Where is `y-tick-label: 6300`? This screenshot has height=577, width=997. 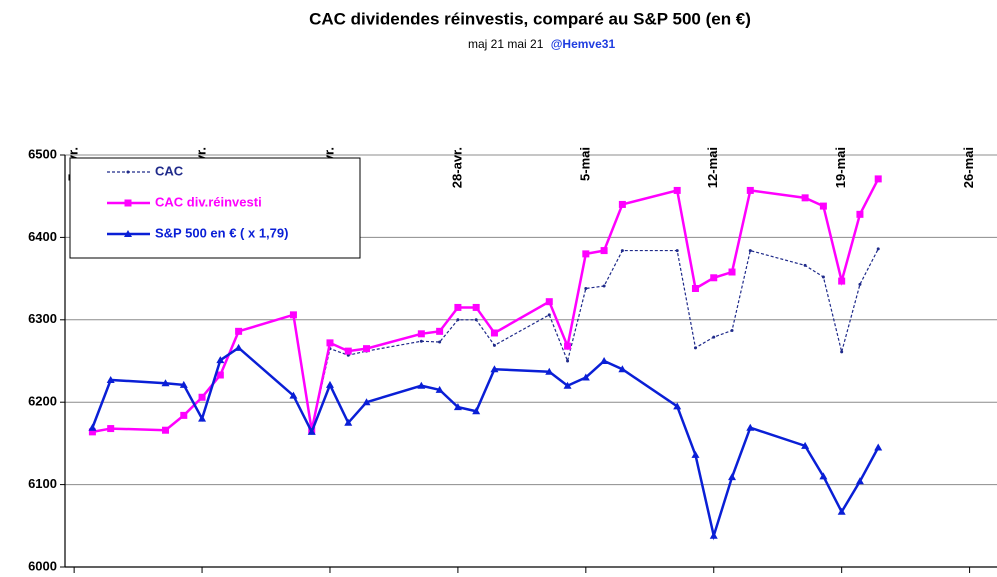 y-tick-label: 6300 is located at coordinates (42, 318).